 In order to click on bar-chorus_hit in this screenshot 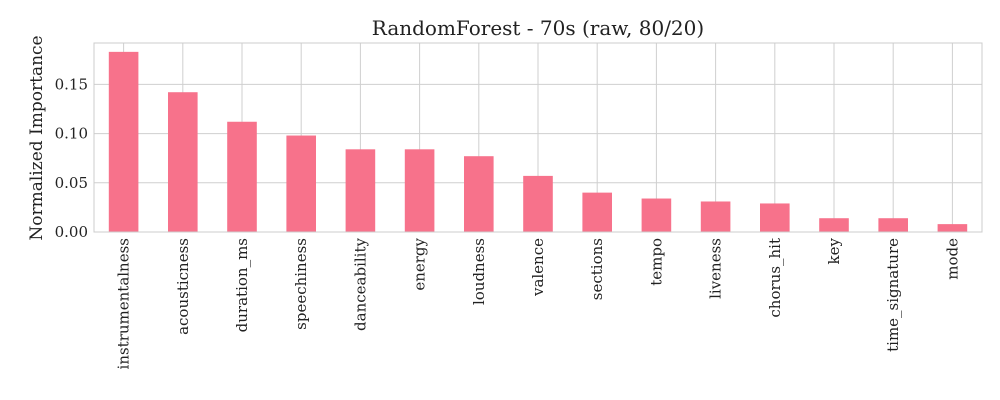, I will do `click(775, 217)`.